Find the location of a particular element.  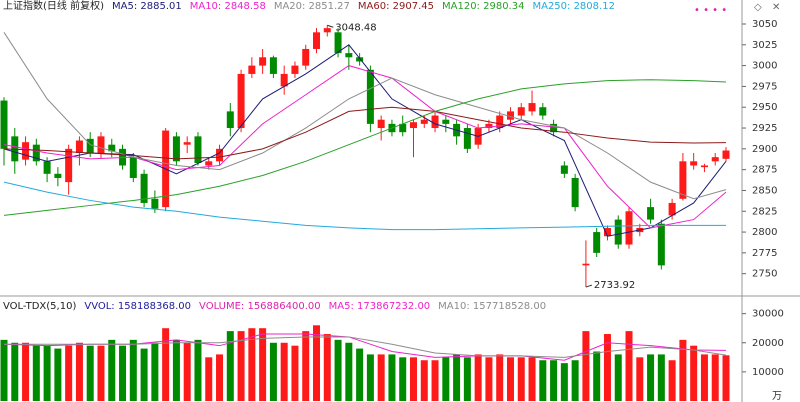

y-tick-label: 2800 is located at coordinates (764, 232).